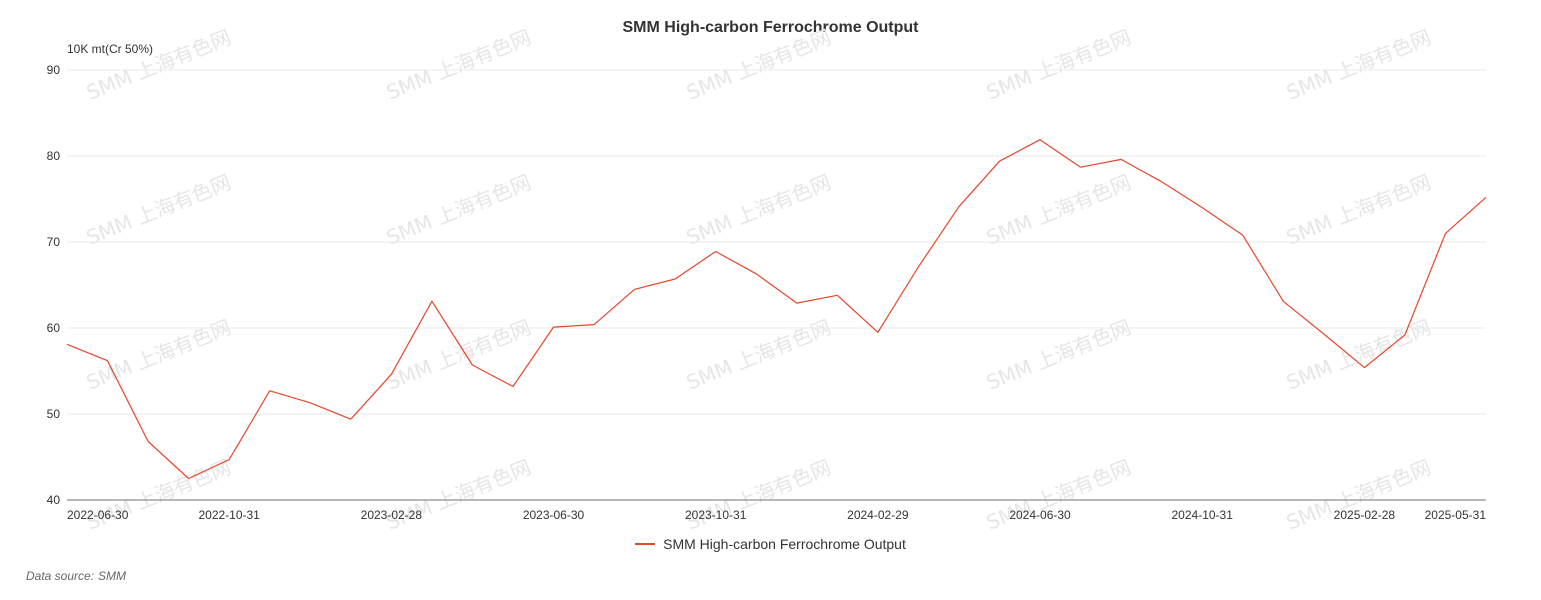 This screenshot has height=600, width=1541. Describe the element at coordinates (392, 515) in the screenshot. I see `x-tick-label: 2023-02-28` at that location.